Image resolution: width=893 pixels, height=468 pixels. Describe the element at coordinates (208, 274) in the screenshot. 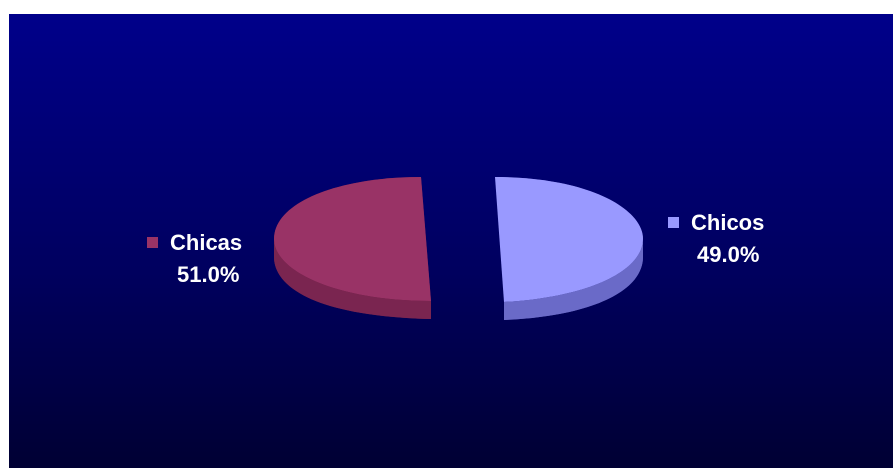

I see `slice-value-chicas: 51.0%` at that location.